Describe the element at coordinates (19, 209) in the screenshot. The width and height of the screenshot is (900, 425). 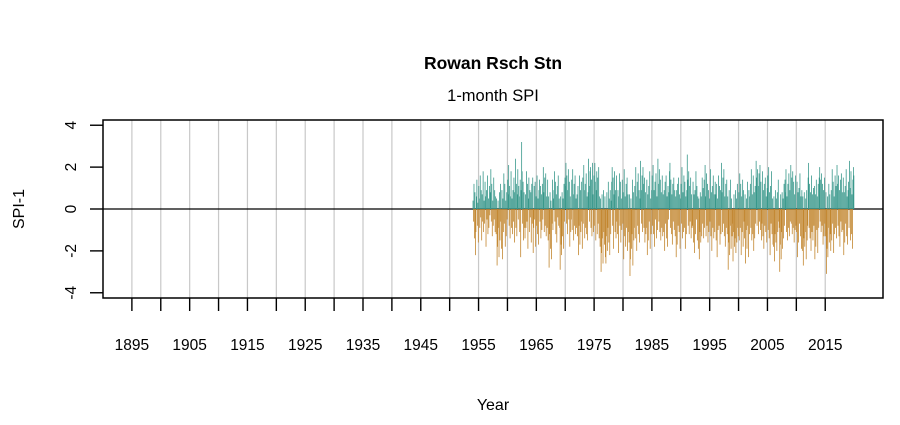
I see `y-axis-label: SPI-1` at that location.